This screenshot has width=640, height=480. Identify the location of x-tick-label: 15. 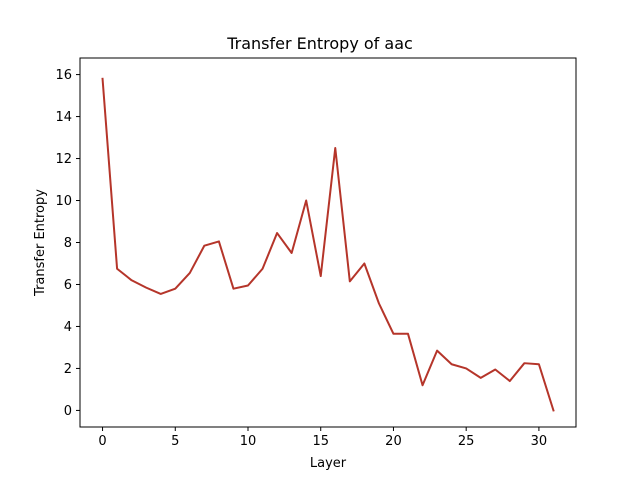
(320, 441).